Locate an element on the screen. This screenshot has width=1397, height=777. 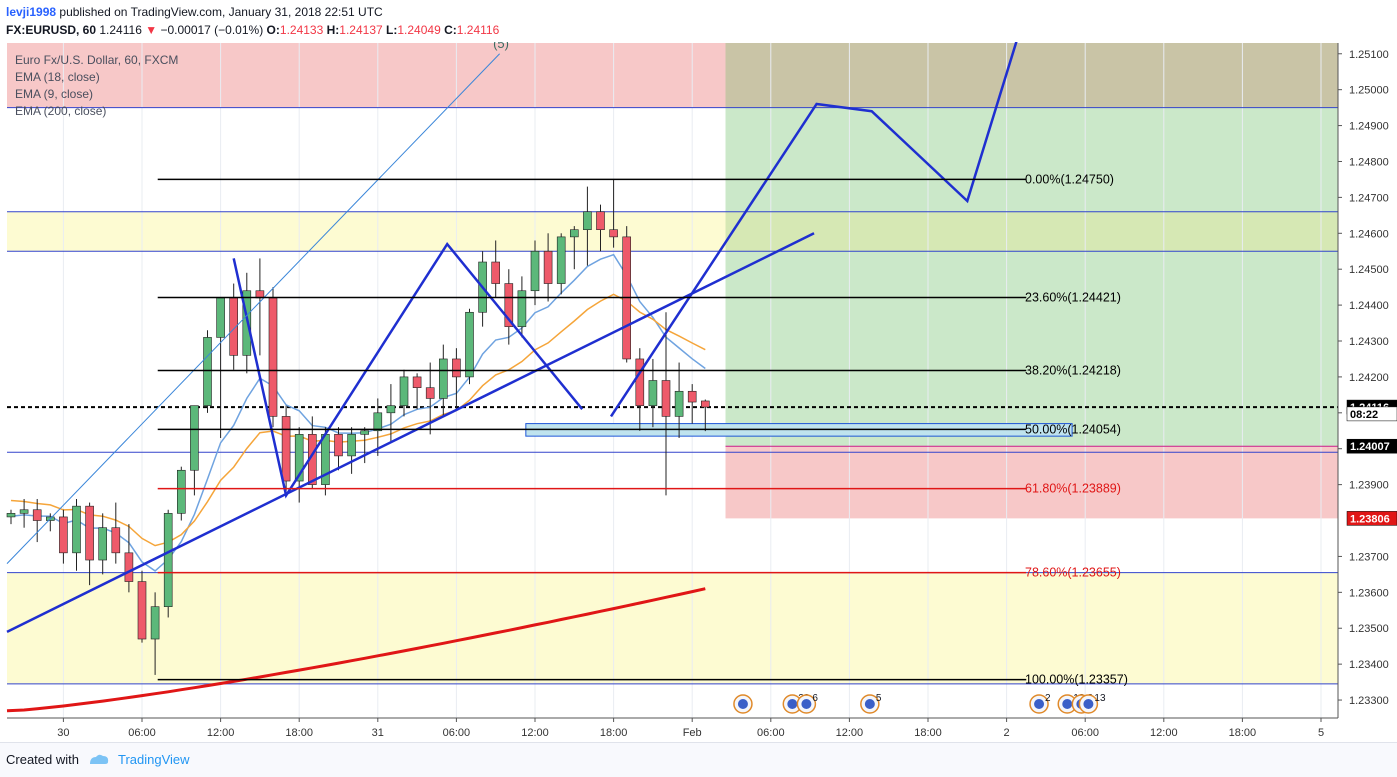
low-label: L: is located at coordinates (392, 30).